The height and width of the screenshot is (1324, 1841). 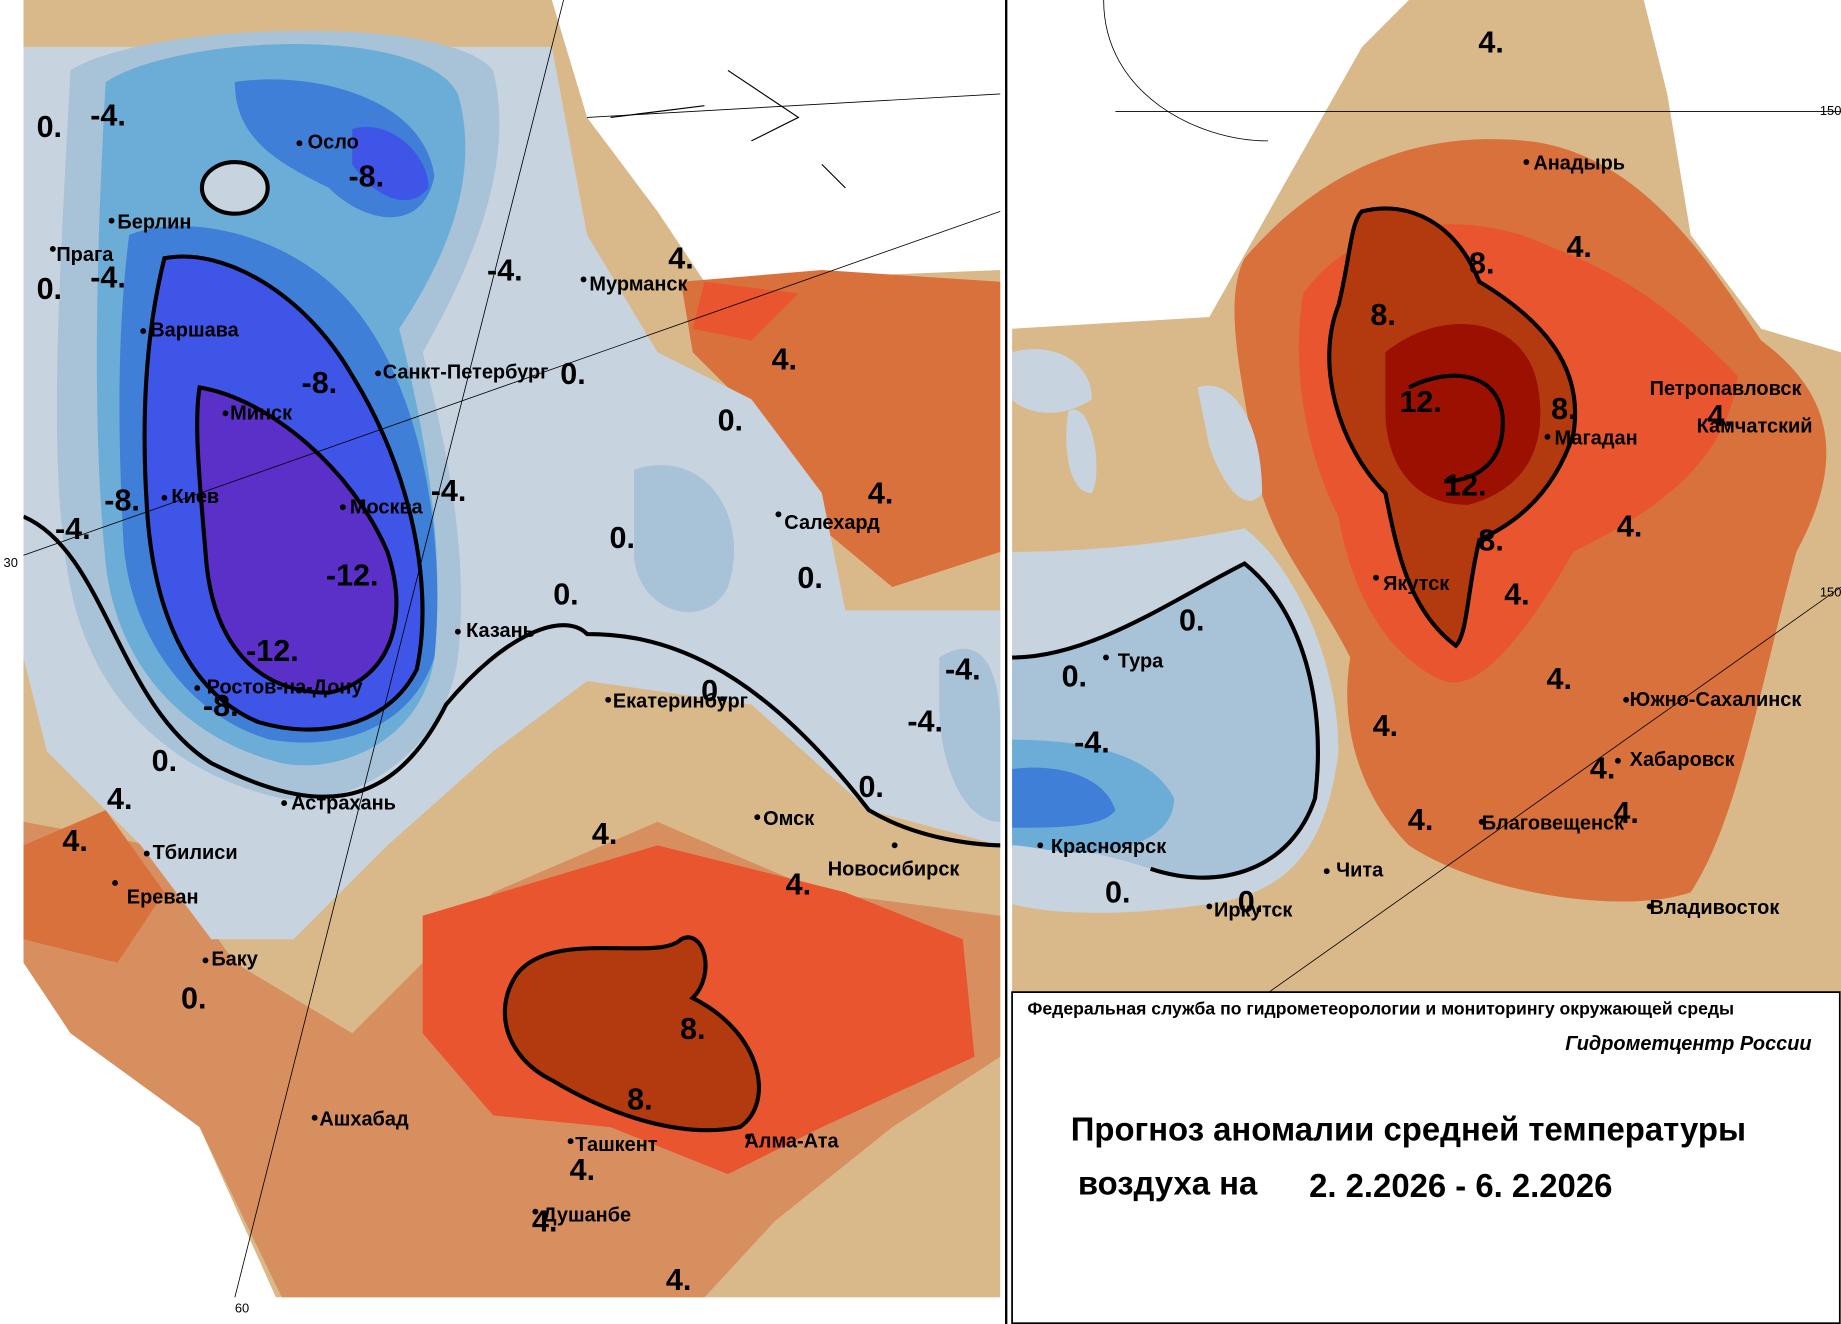 I want to click on title-prefix: воздуха на, so click(x=1168, y=1183).